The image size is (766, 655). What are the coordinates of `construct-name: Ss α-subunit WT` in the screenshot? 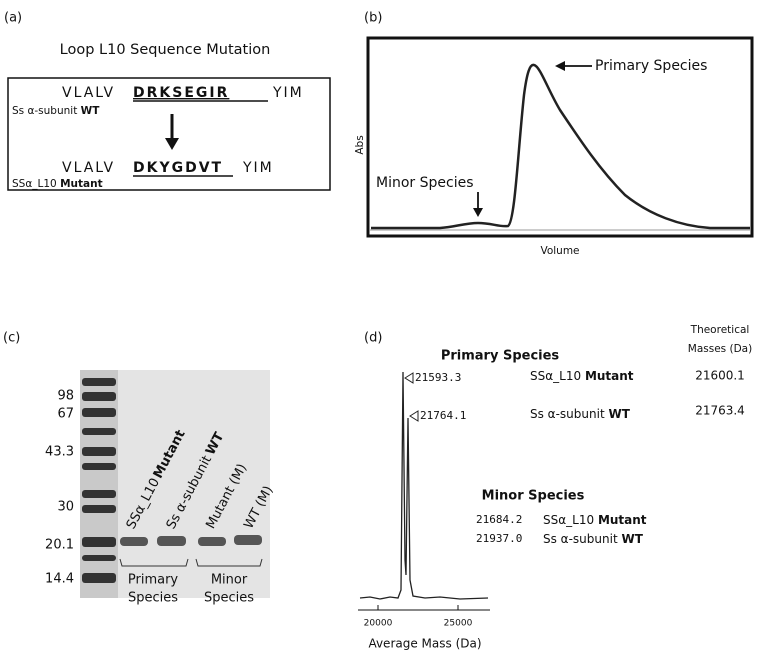 It's located at (56, 111).